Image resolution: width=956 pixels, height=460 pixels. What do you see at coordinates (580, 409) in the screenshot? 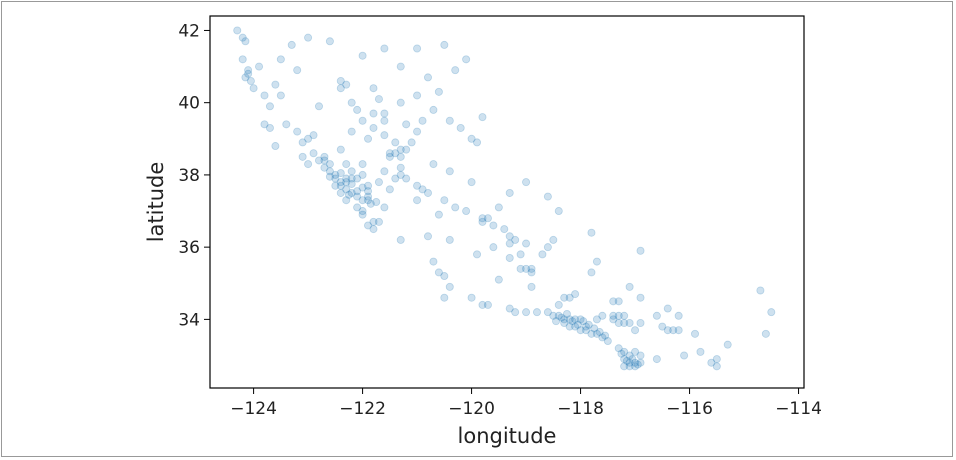
I see `x-tick-label: −118` at bounding box center [580, 409].